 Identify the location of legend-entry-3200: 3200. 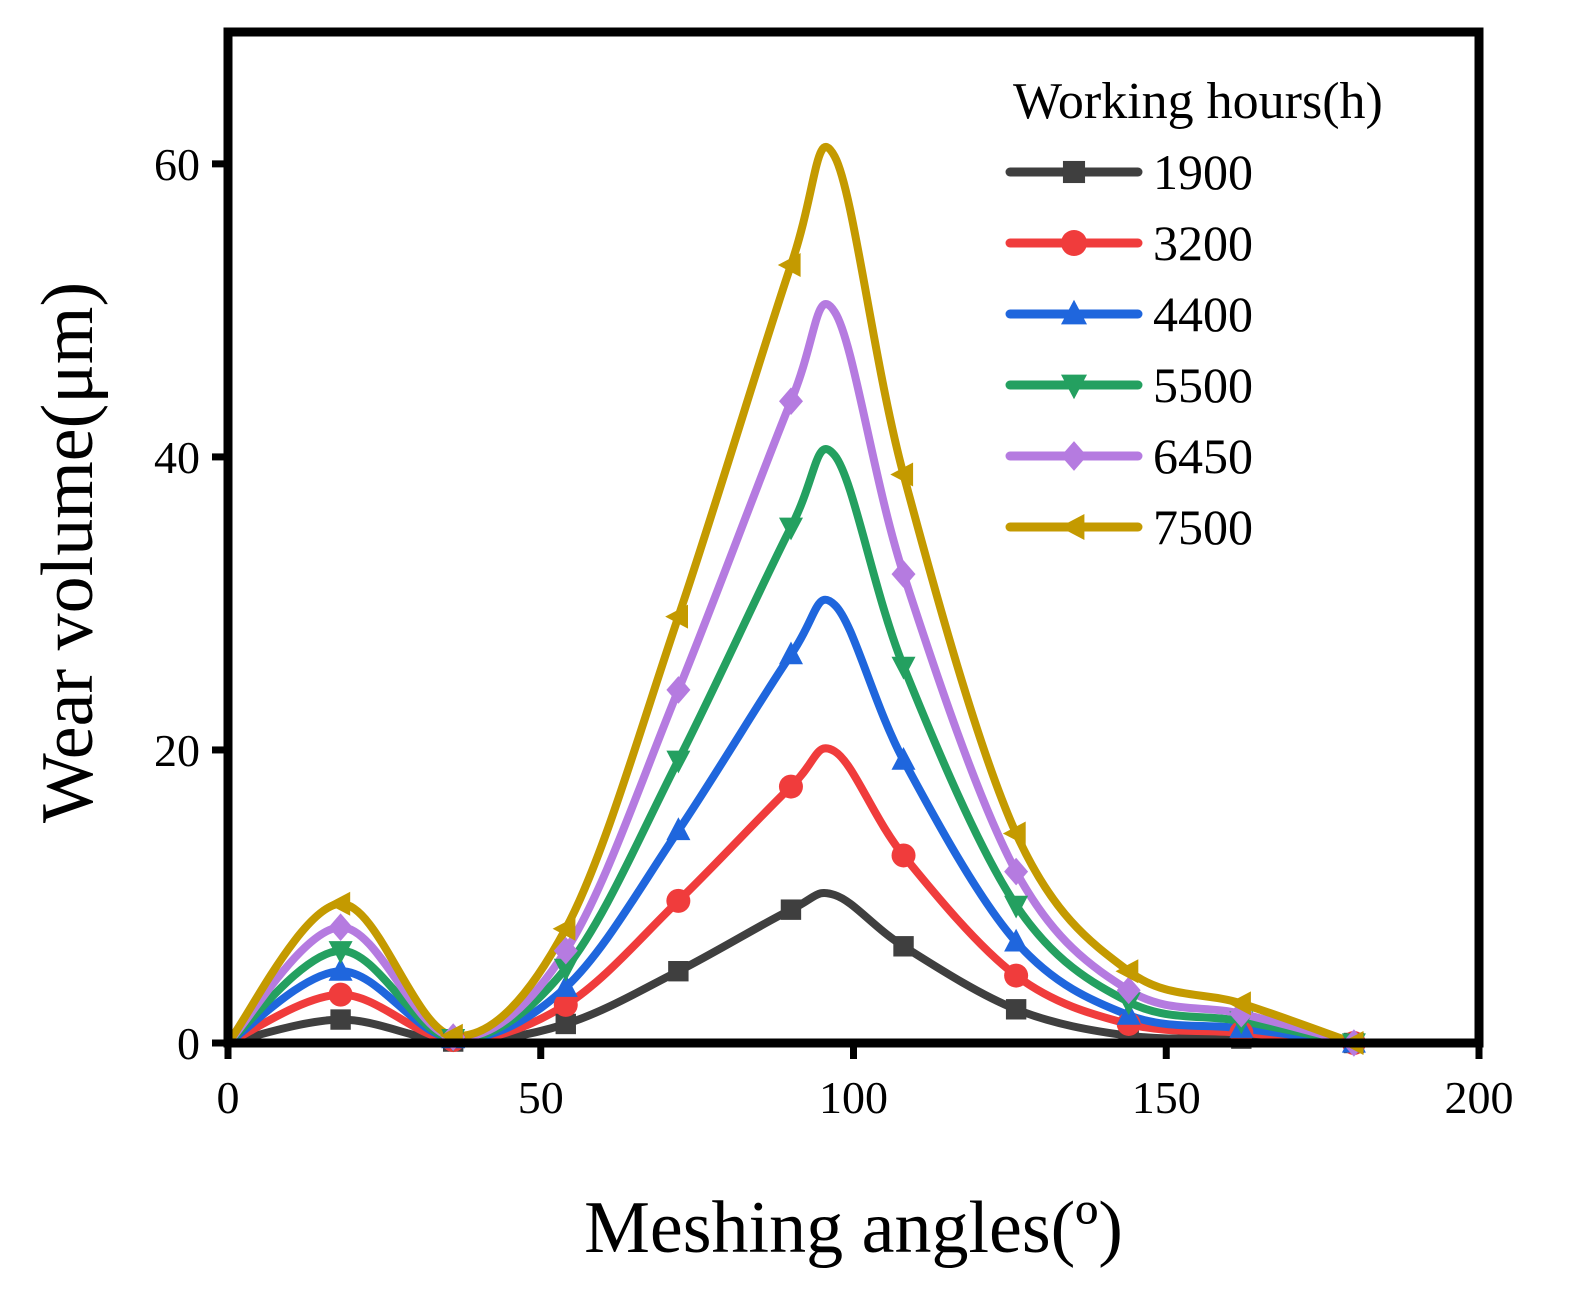
(1129, 243).